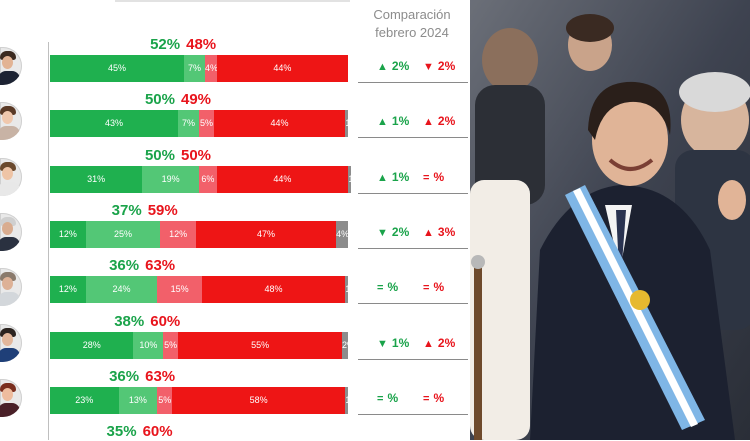 The width and height of the screenshot is (750, 441). I want to click on comparison-negative: =%, so click(433, 287).